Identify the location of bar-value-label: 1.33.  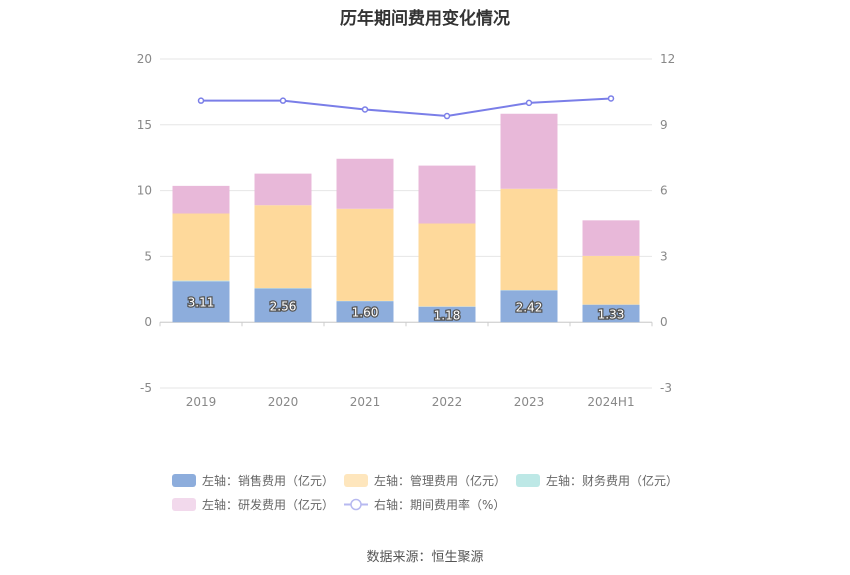
(611, 314).